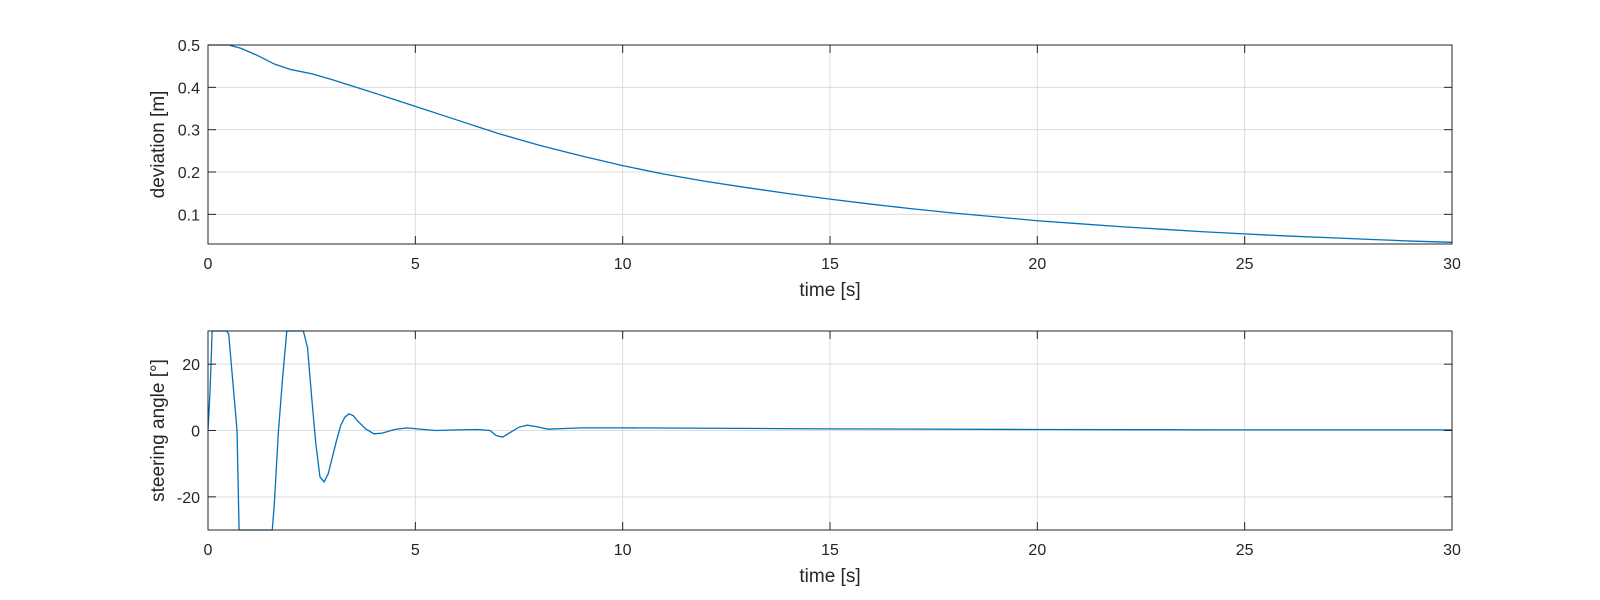 This screenshot has width=1600, height=600. Describe the element at coordinates (158, 145) in the screenshot. I see `deviation-y-axis-label: deviation [m]` at that location.